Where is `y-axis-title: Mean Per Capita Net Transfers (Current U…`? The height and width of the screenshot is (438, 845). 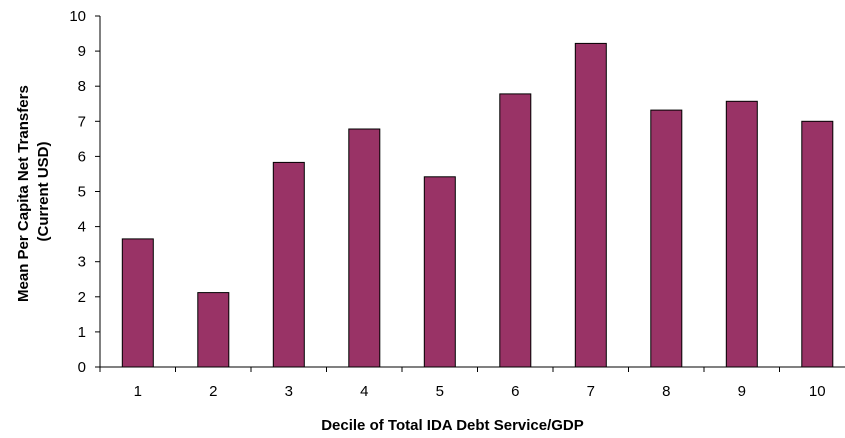
y-axis-title: Mean Per Capita Net Transfers (Current U… is located at coordinates (33, 191).